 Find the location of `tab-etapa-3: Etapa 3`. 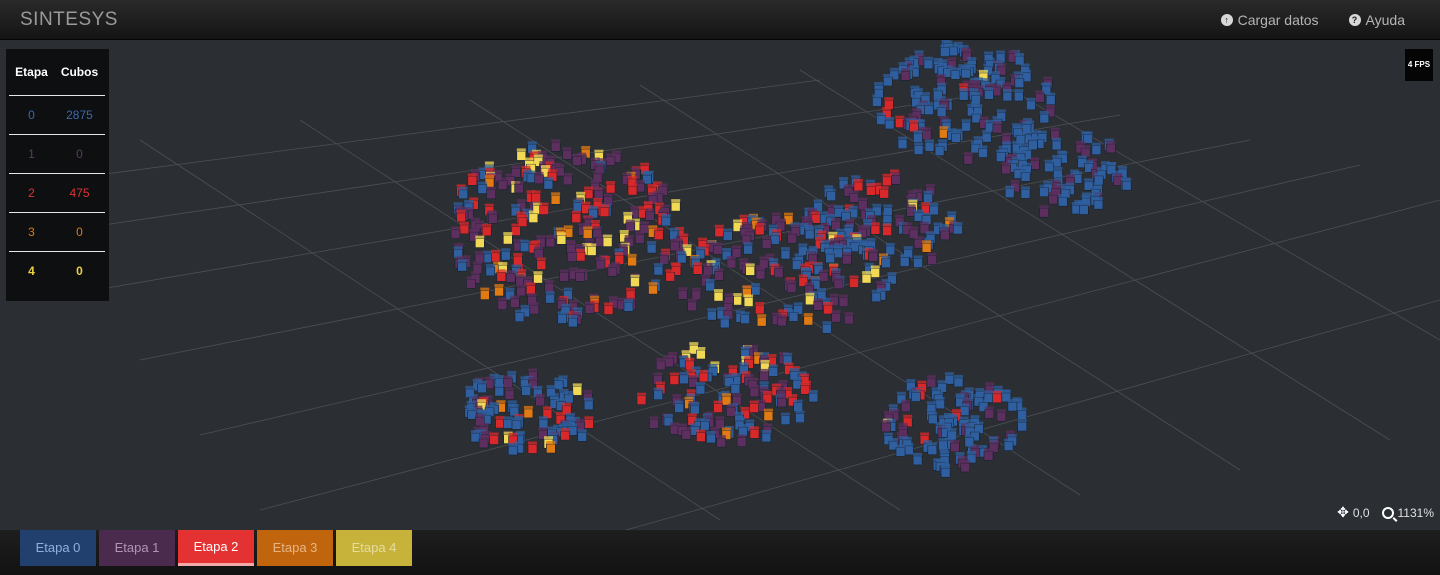

tab-etapa-3: Etapa 3 is located at coordinates (295, 548).